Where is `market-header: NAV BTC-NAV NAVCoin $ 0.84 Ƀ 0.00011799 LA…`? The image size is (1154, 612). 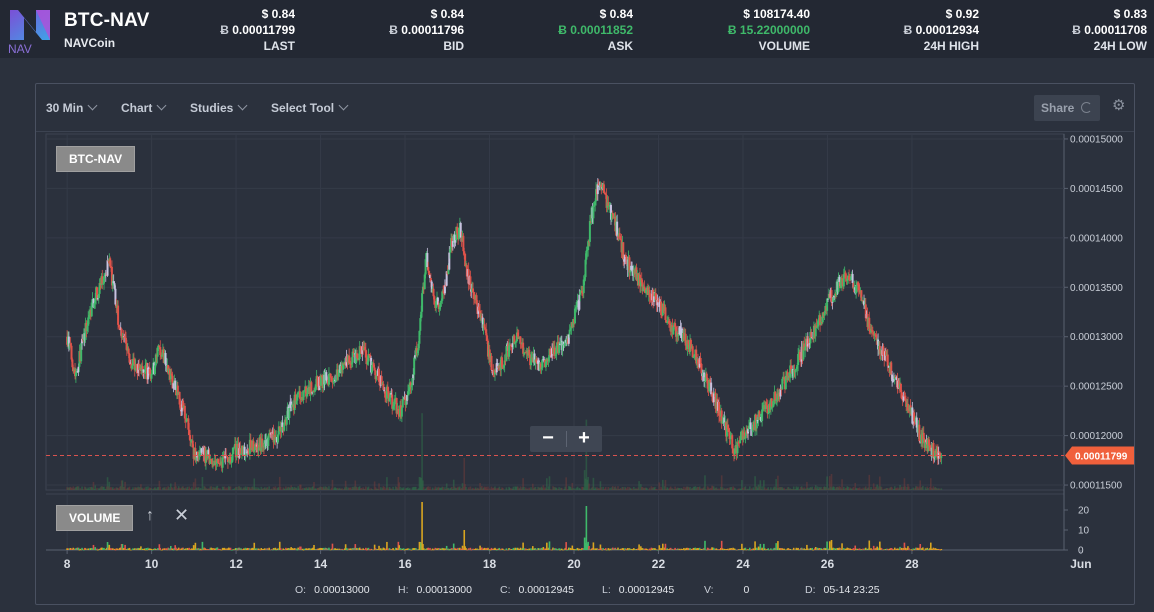 market-header: NAV BTC-NAV NAVCoin $ 0.84 Ƀ 0.00011799 LA… is located at coordinates (577, 29).